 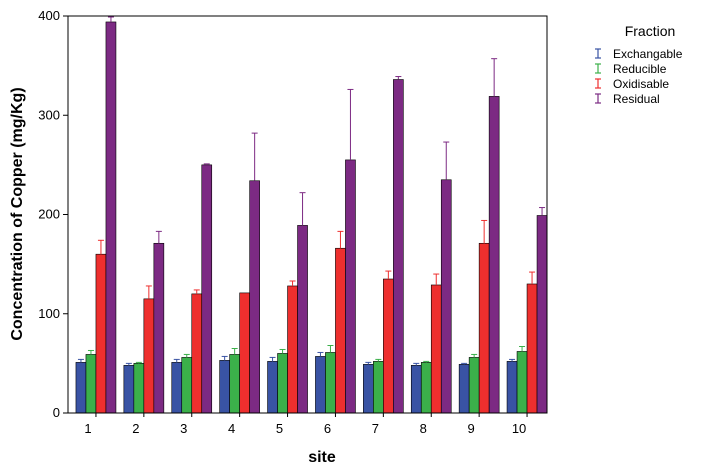 What do you see at coordinates (650, 31) in the screenshot?
I see `legend-title: Fraction` at bounding box center [650, 31].